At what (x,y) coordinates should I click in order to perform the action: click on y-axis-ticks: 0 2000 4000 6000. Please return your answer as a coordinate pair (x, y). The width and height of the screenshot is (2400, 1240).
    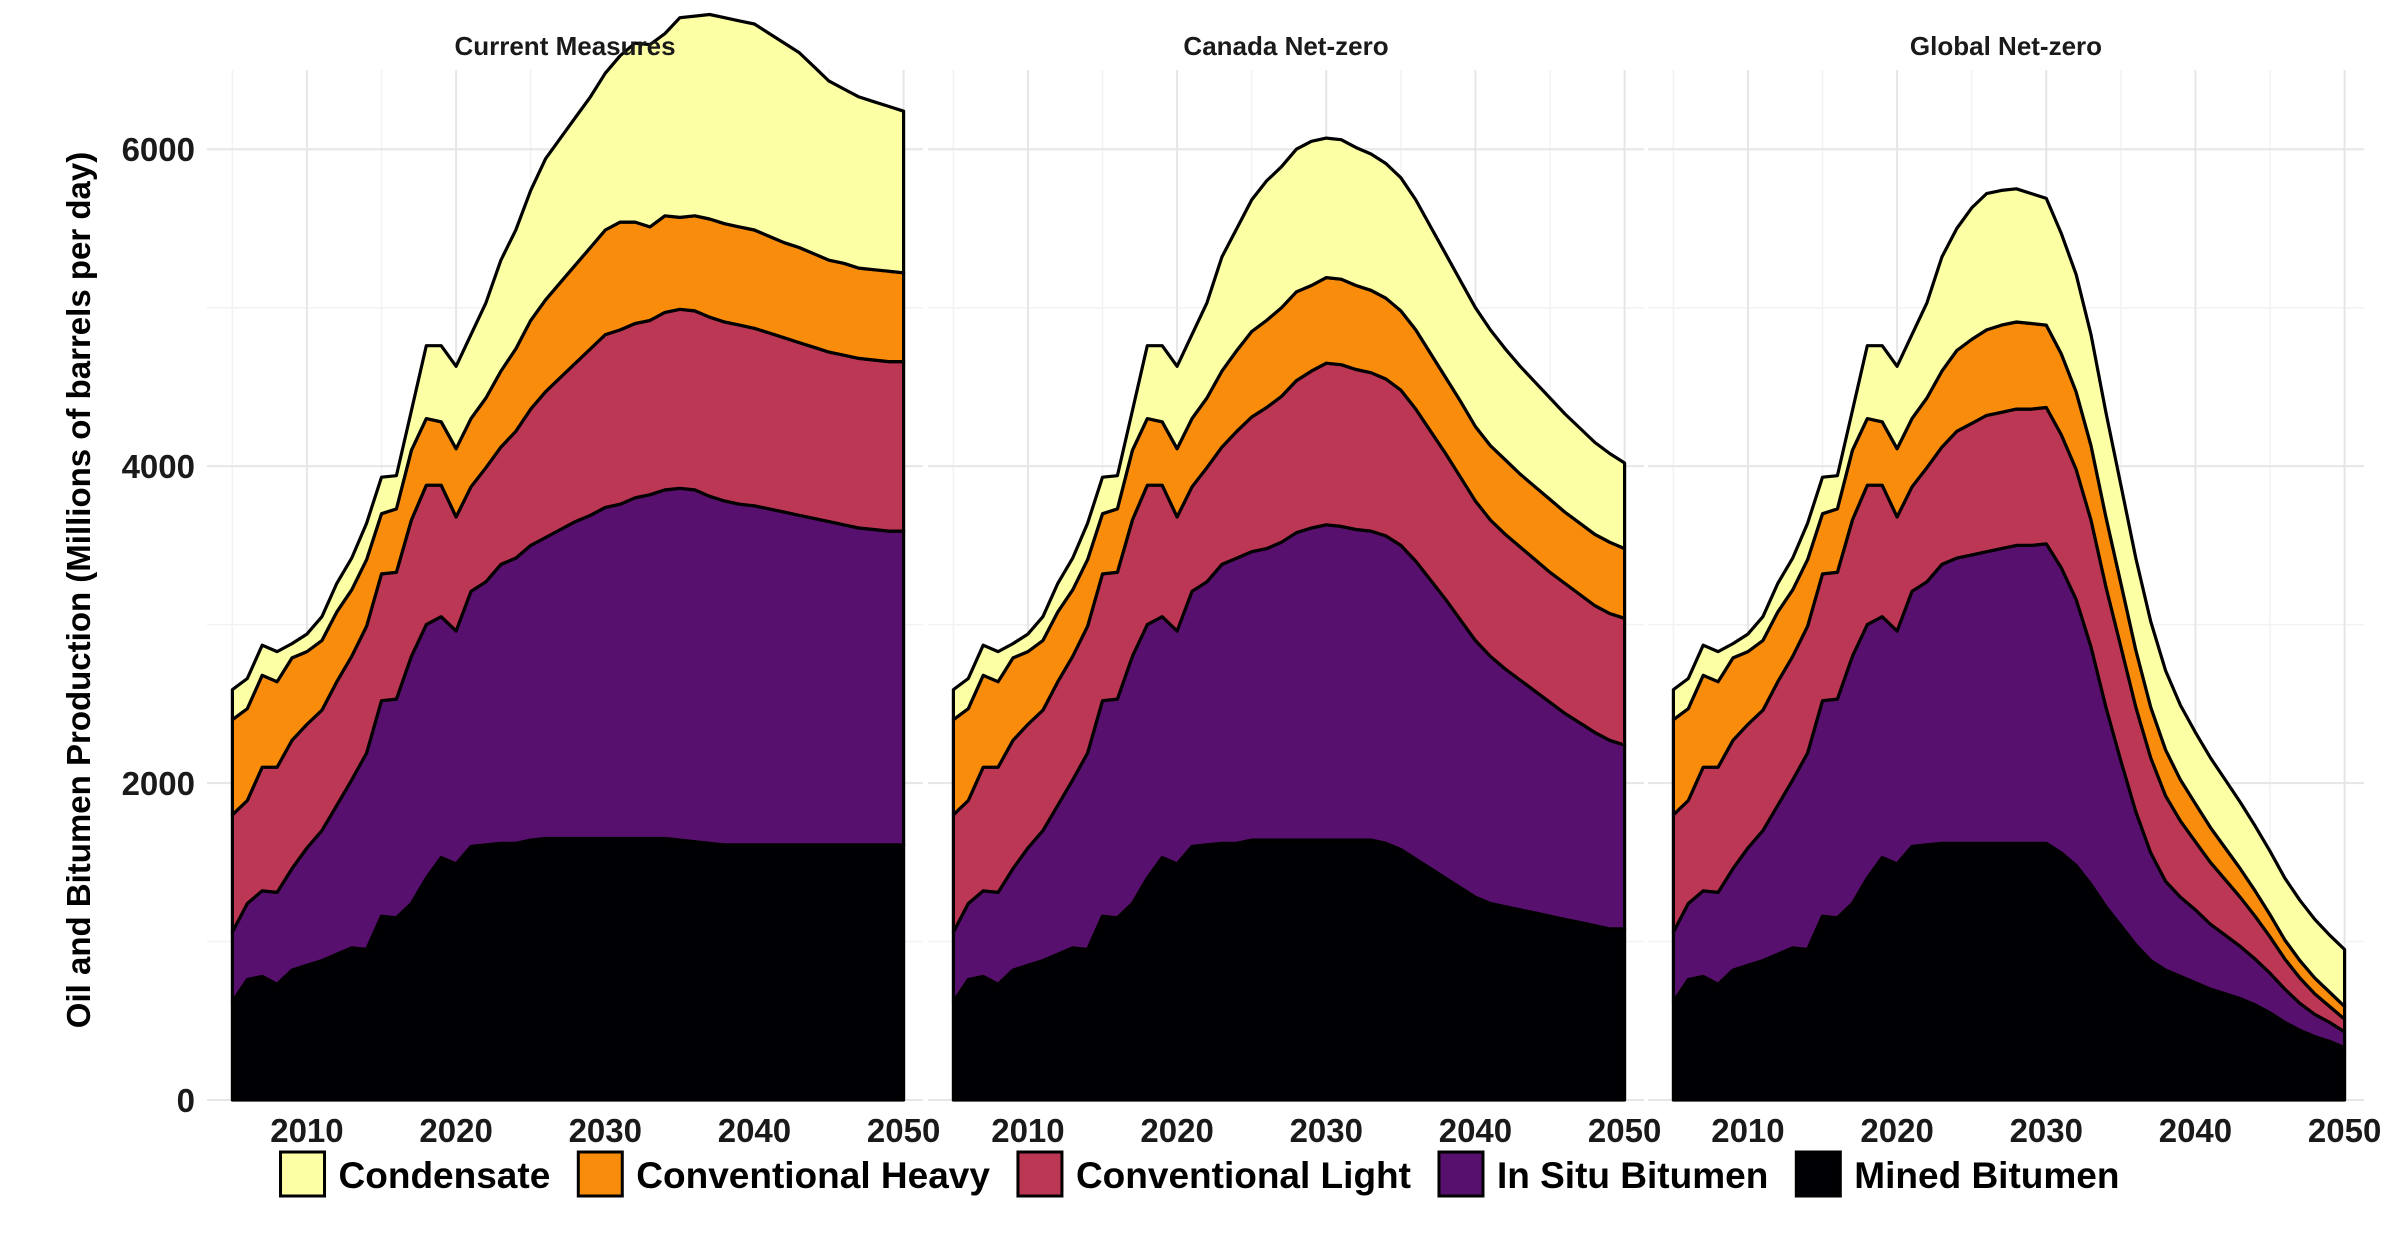
    Looking at the image, I should click on (158, 625).